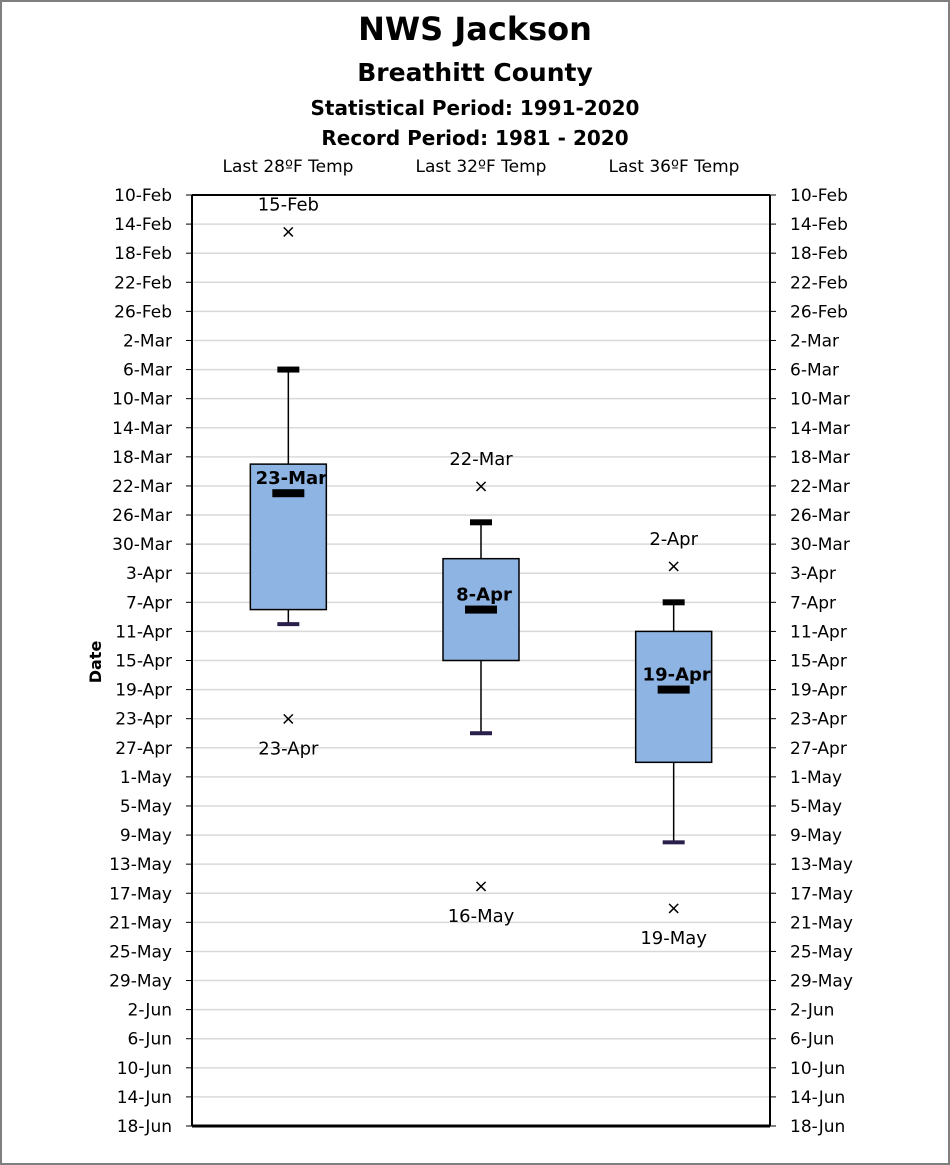 This screenshot has height=1165, width=950. I want to click on y-tick-label-left: 1-May, so click(146, 778).